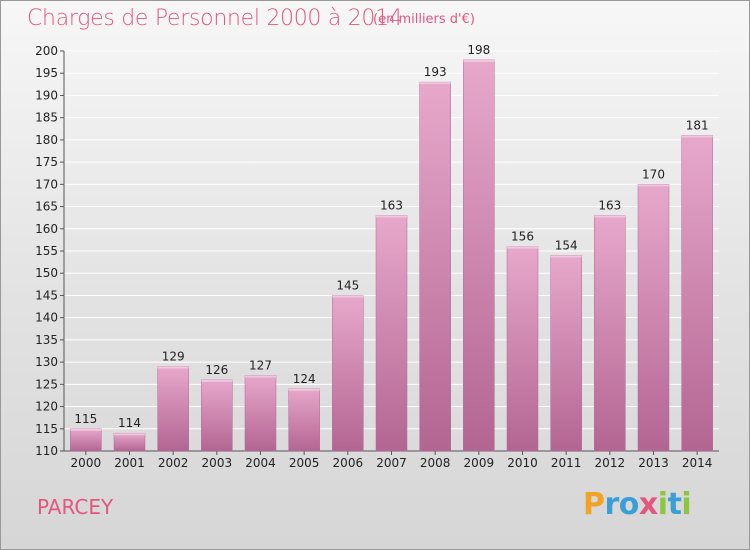 This screenshot has width=750, height=550. What do you see at coordinates (46, 207) in the screenshot?
I see `y-tick-label: 165` at bounding box center [46, 207].